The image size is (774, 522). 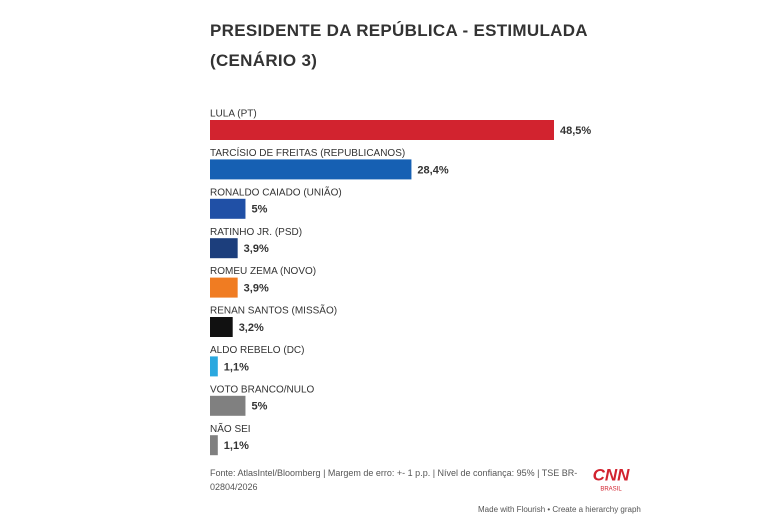 What do you see at coordinates (262, 389) in the screenshot?
I see `category-label: VOTO BRANCO/NULO` at bounding box center [262, 389].